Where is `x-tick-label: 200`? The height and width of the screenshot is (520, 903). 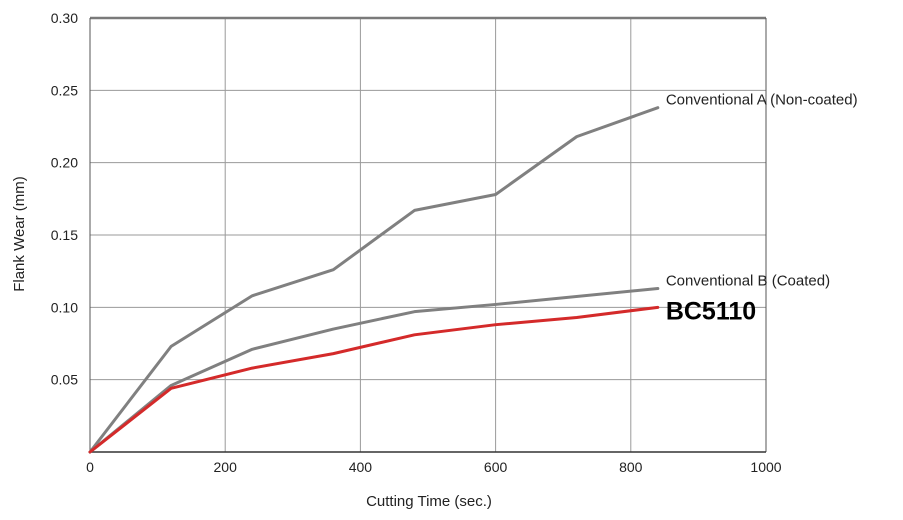
x-tick-label: 200 is located at coordinates (226, 467).